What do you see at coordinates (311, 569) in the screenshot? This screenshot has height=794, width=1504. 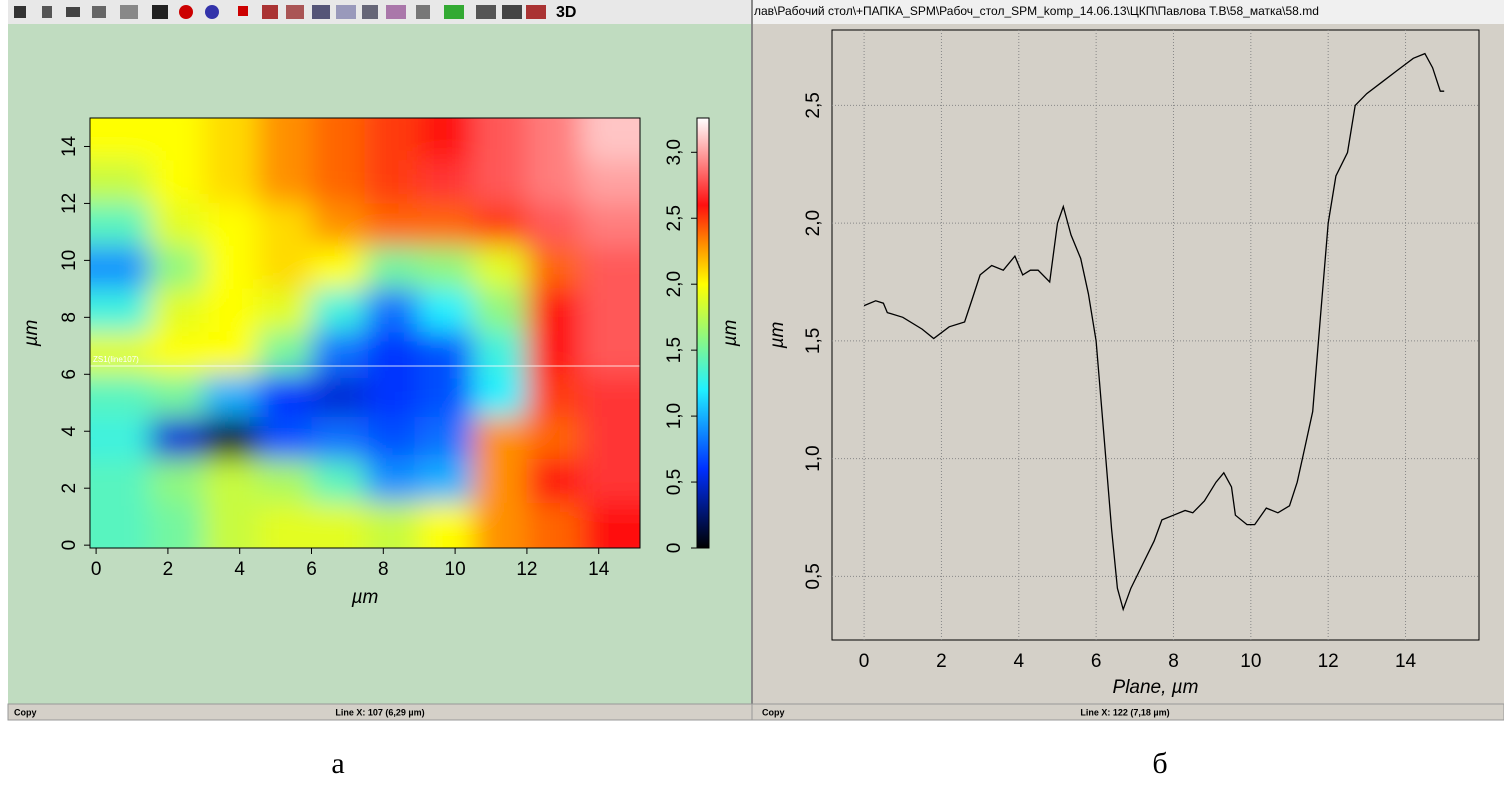 I see `x-tick-label: 6` at bounding box center [311, 569].